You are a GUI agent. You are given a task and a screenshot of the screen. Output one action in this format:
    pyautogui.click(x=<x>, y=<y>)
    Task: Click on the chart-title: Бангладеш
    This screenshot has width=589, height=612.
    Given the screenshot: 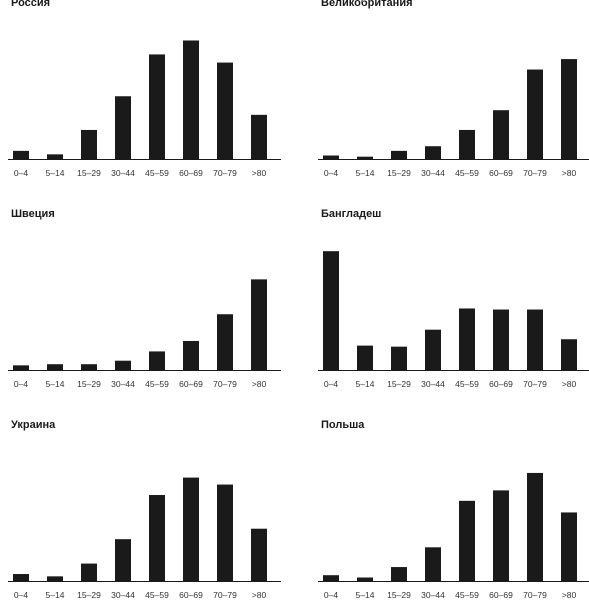 What is the action you would take?
    pyautogui.click(x=351, y=214)
    